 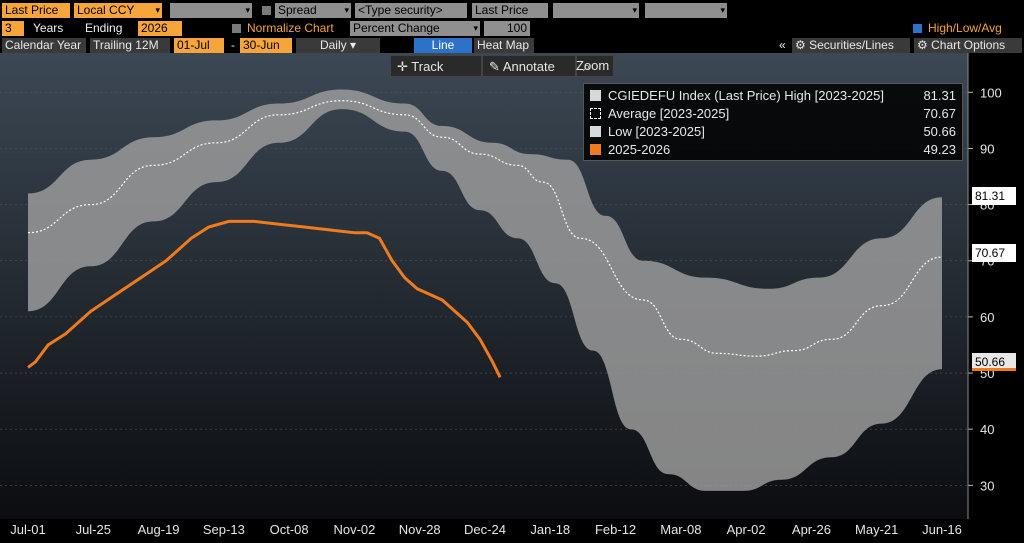 What do you see at coordinates (44, 45) in the screenshot?
I see `calendar-year-button: Calendar Year` at bounding box center [44, 45].